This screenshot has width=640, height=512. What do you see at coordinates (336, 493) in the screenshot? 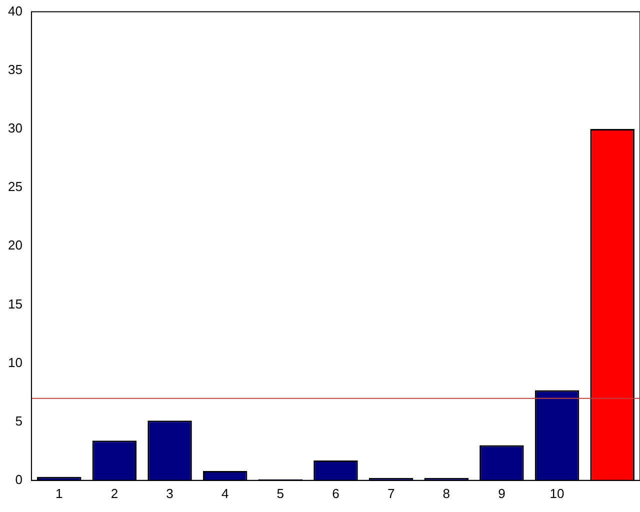
I see `x-tick-label: 6` at bounding box center [336, 493].